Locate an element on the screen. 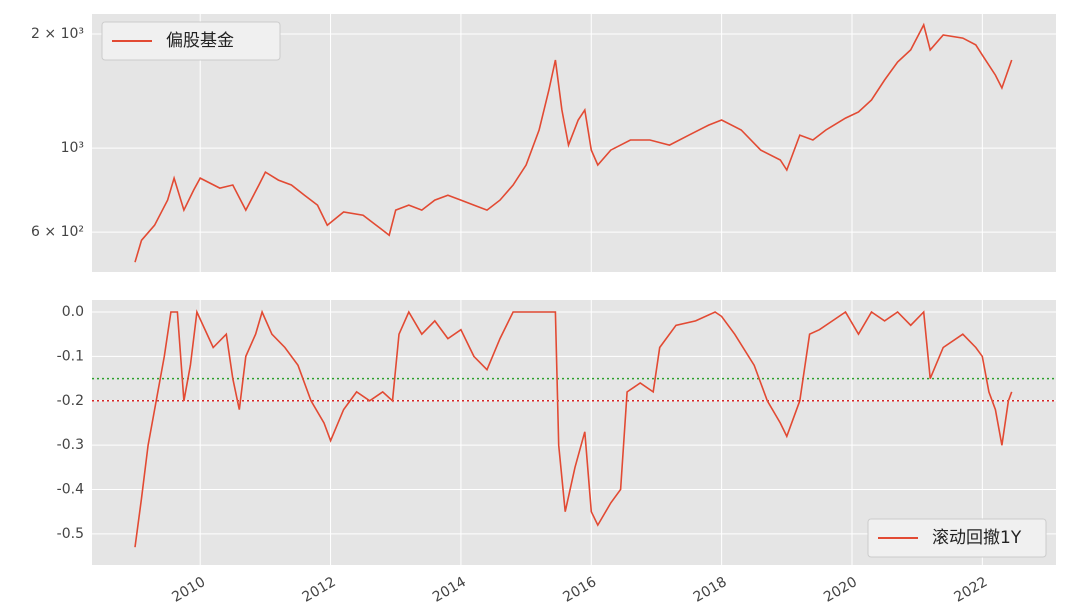 The image size is (1080, 616). y-tick-label: 0.0 is located at coordinates (73, 312).